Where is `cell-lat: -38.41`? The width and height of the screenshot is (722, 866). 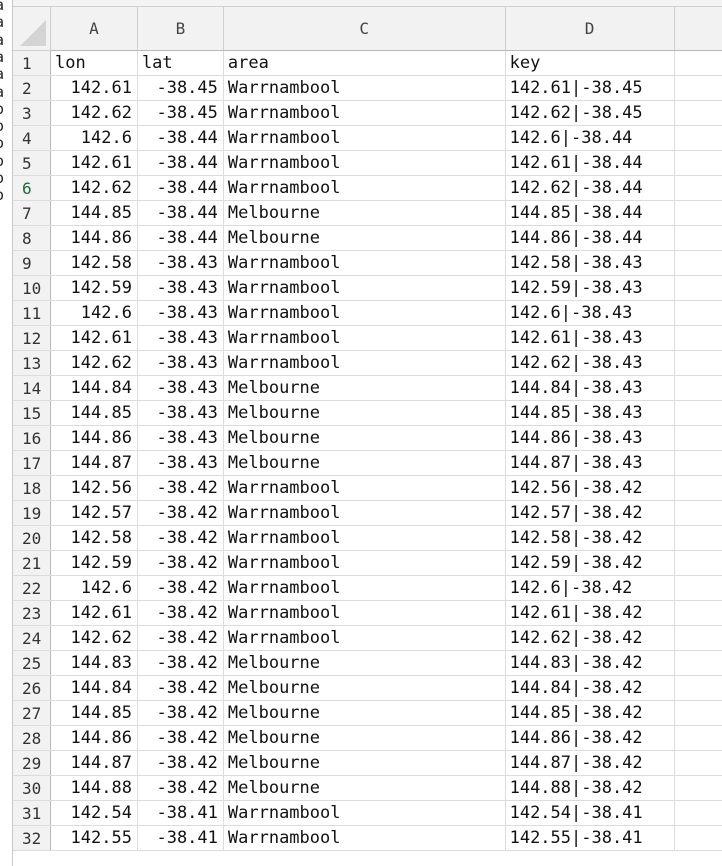 cell-lat: -38.41 is located at coordinates (180, 838).